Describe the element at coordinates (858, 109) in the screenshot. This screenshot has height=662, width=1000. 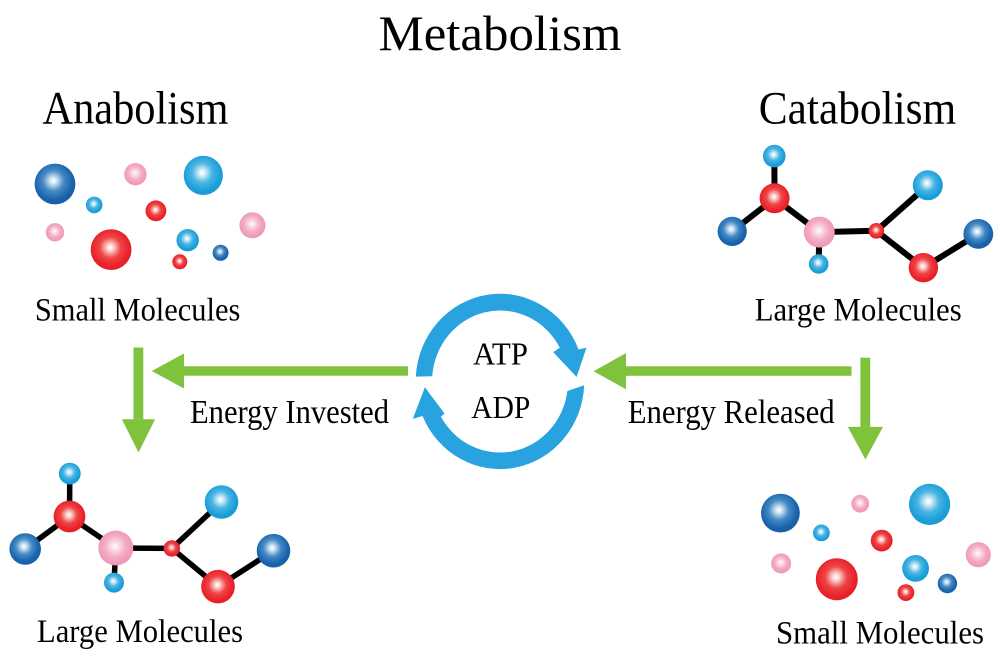
I see `svg-text: Catabolism` at that location.